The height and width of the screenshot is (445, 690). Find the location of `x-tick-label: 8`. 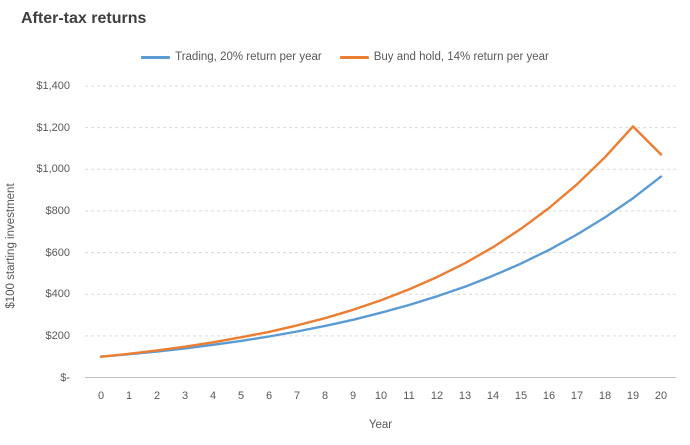

x-tick-label: 8 is located at coordinates (325, 396).